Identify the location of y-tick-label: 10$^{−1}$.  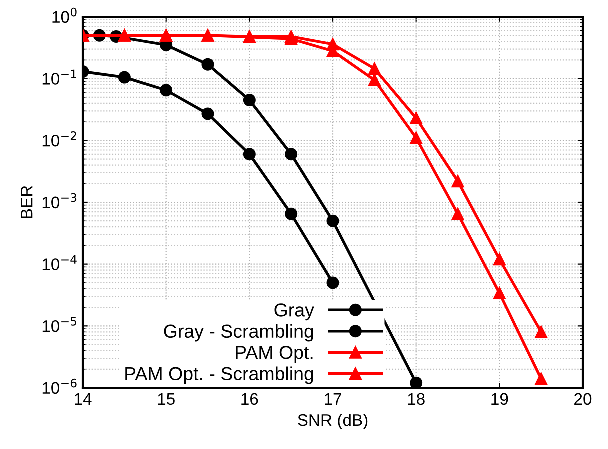
(59, 77).